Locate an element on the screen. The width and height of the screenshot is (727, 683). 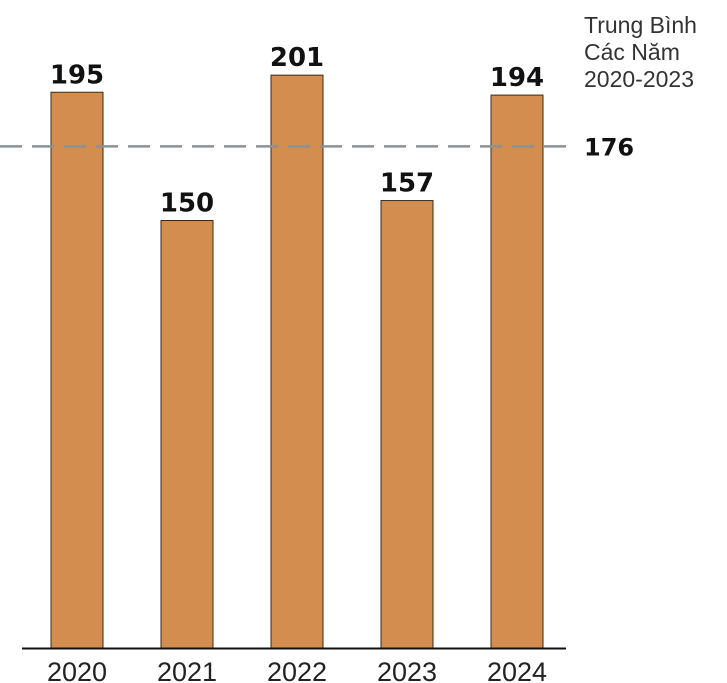
bar-value-label: 194 is located at coordinates (517, 78).